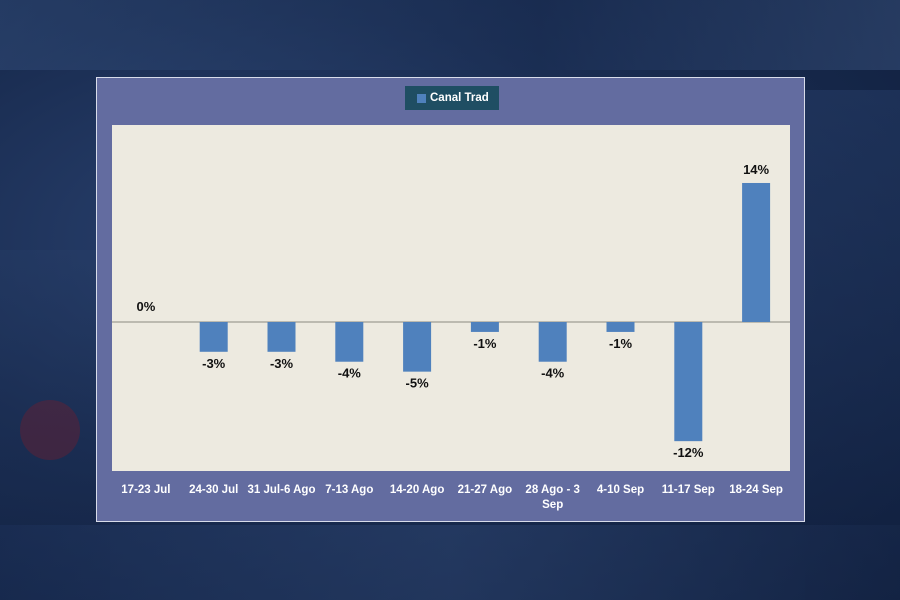 This screenshot has height=600, width=900. I want to click on data-label-2: -3%, so click(282, 363).